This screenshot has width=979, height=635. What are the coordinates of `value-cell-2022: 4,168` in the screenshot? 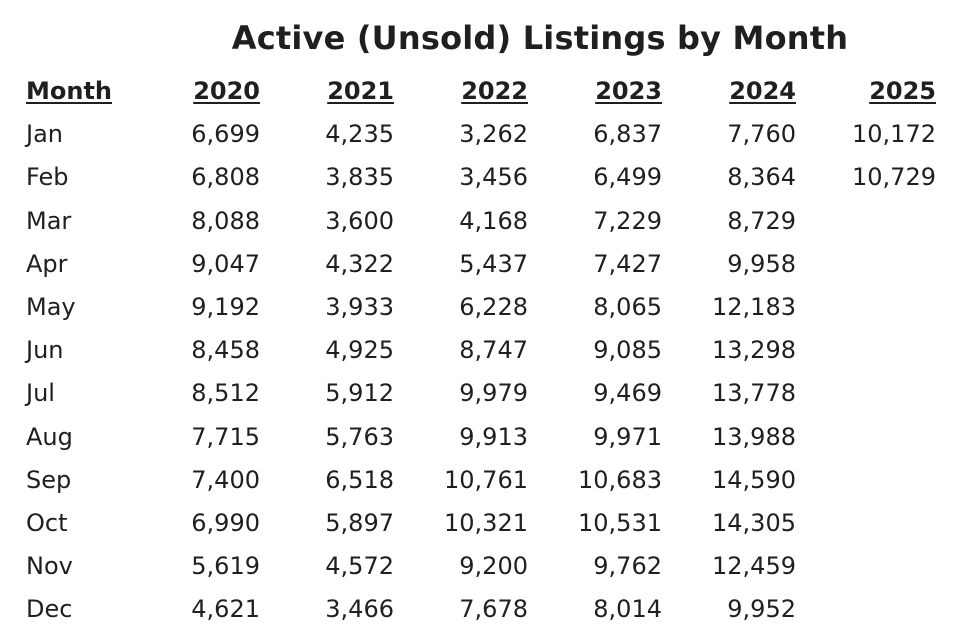 It's located at (493, 220).